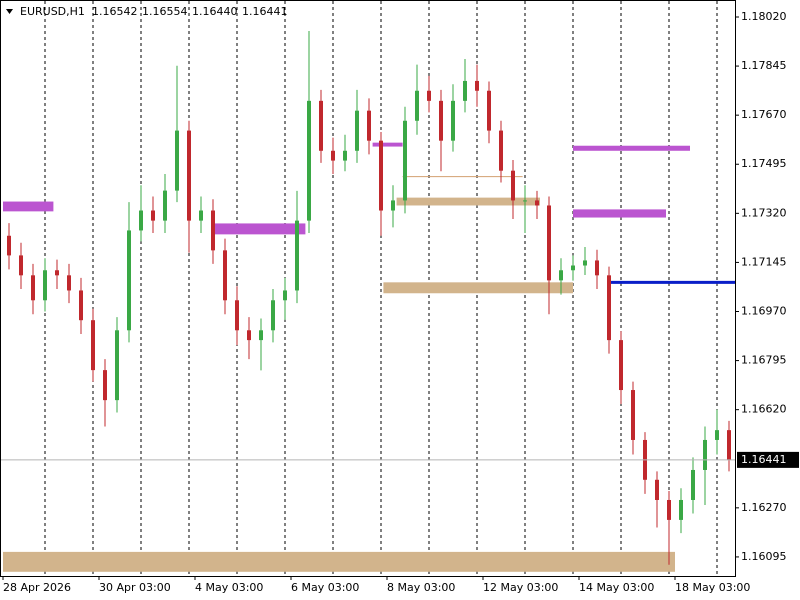 The image size is (800, 600). I want to click on header-quote: 1.16441, so click(265, 11).